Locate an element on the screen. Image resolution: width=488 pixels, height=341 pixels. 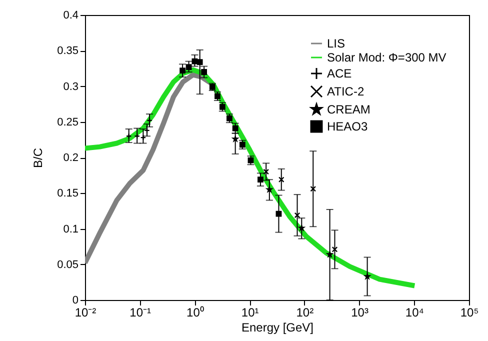
legend-label: Solar Mod: Φ=300 MV is located at coordinates (386, 57).